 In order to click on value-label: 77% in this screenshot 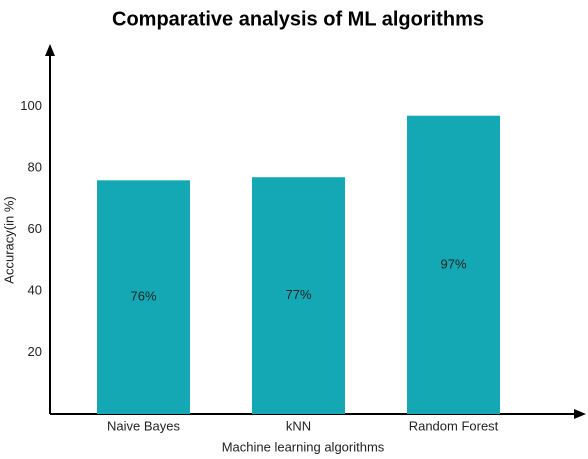, I will do `click(298, 294)`.